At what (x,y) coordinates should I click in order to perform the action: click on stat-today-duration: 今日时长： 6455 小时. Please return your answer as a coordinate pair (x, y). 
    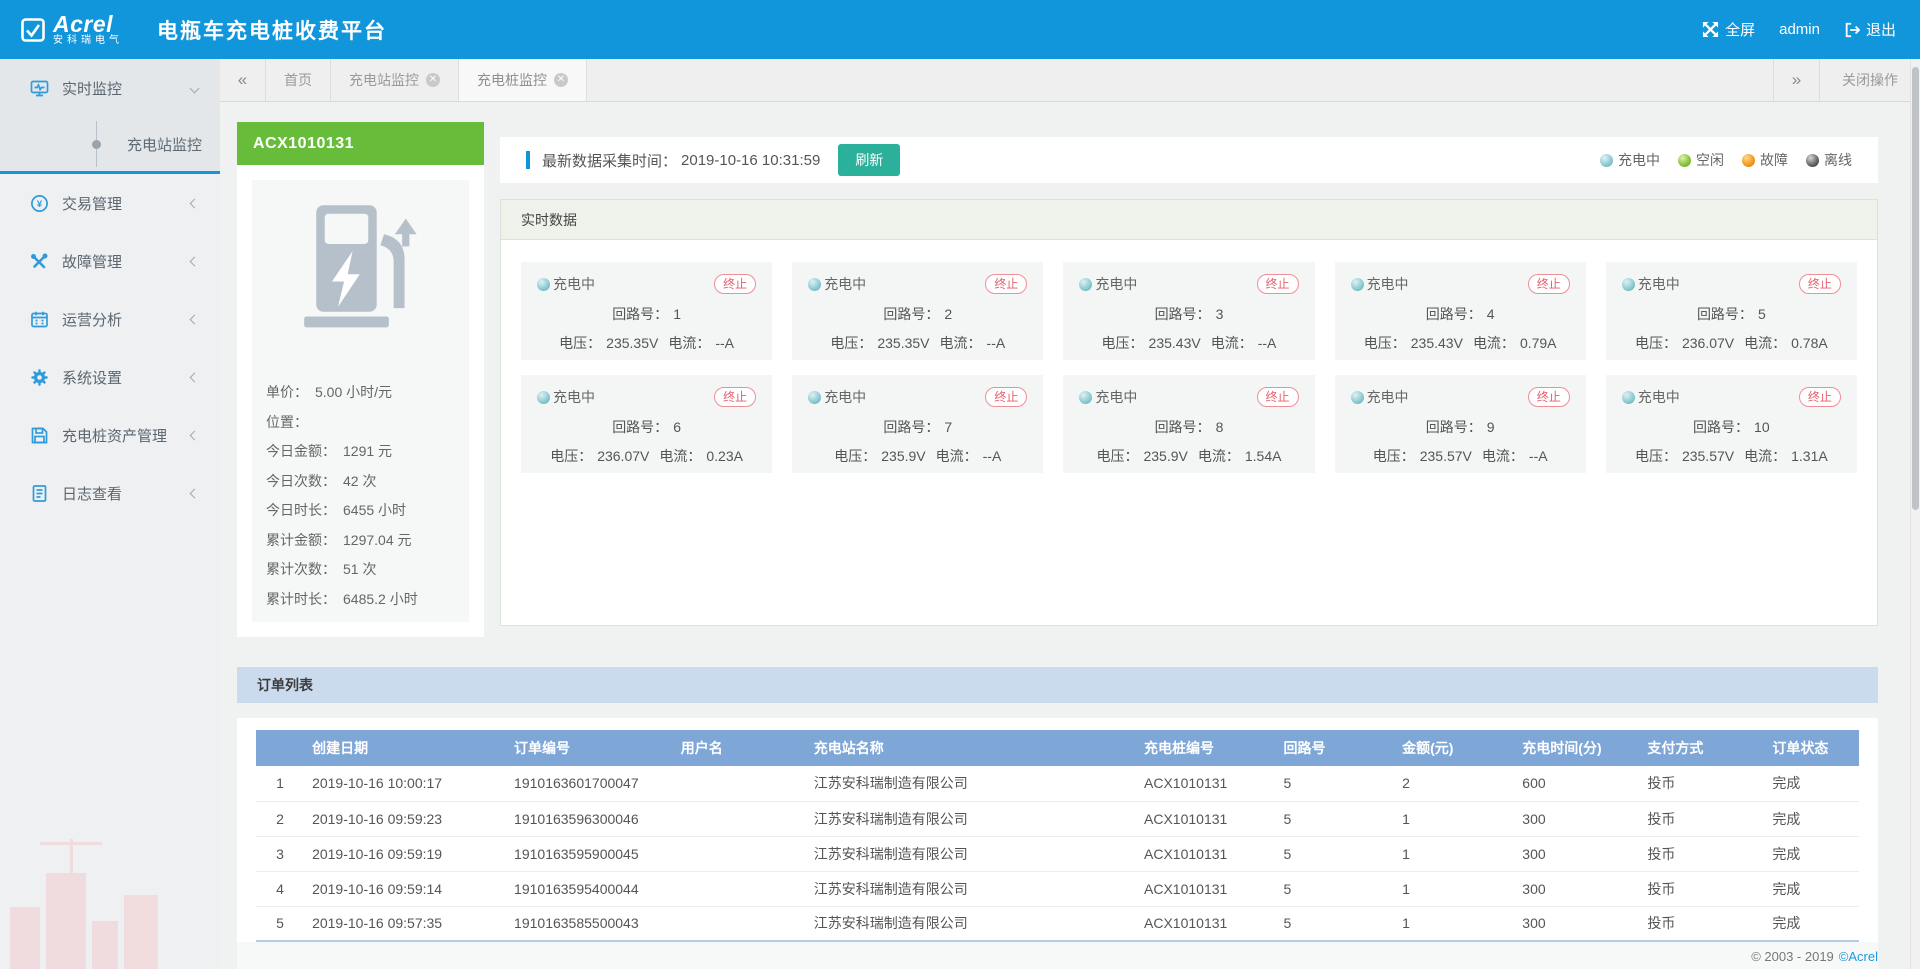
    Looking at the image, I should click on (360, 511).